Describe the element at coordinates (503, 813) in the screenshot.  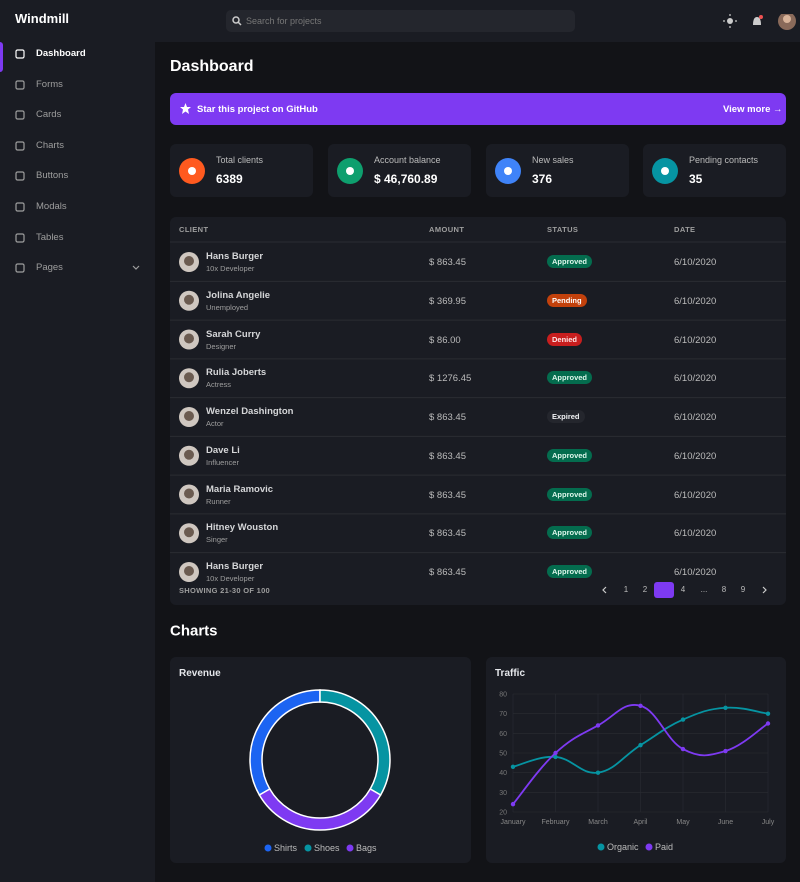
I see `y-tick-label: 20` at that location.